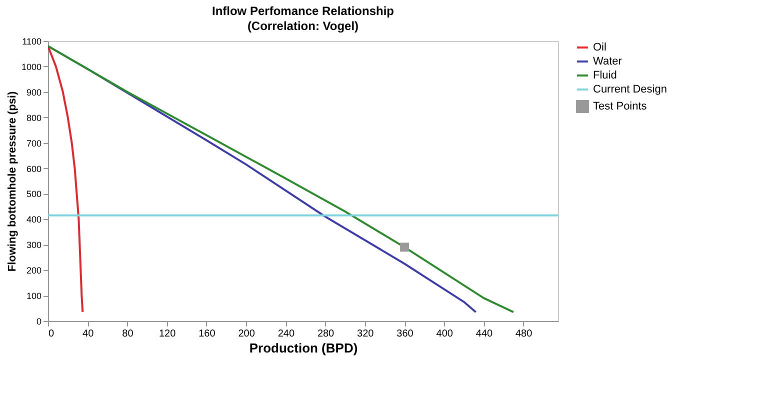 This screenshot has height=402, width=760. What do you see at coordinates (88, 334) in the screenshot?
I see `x-tick-label: 40` at bounding box center [88, 334].